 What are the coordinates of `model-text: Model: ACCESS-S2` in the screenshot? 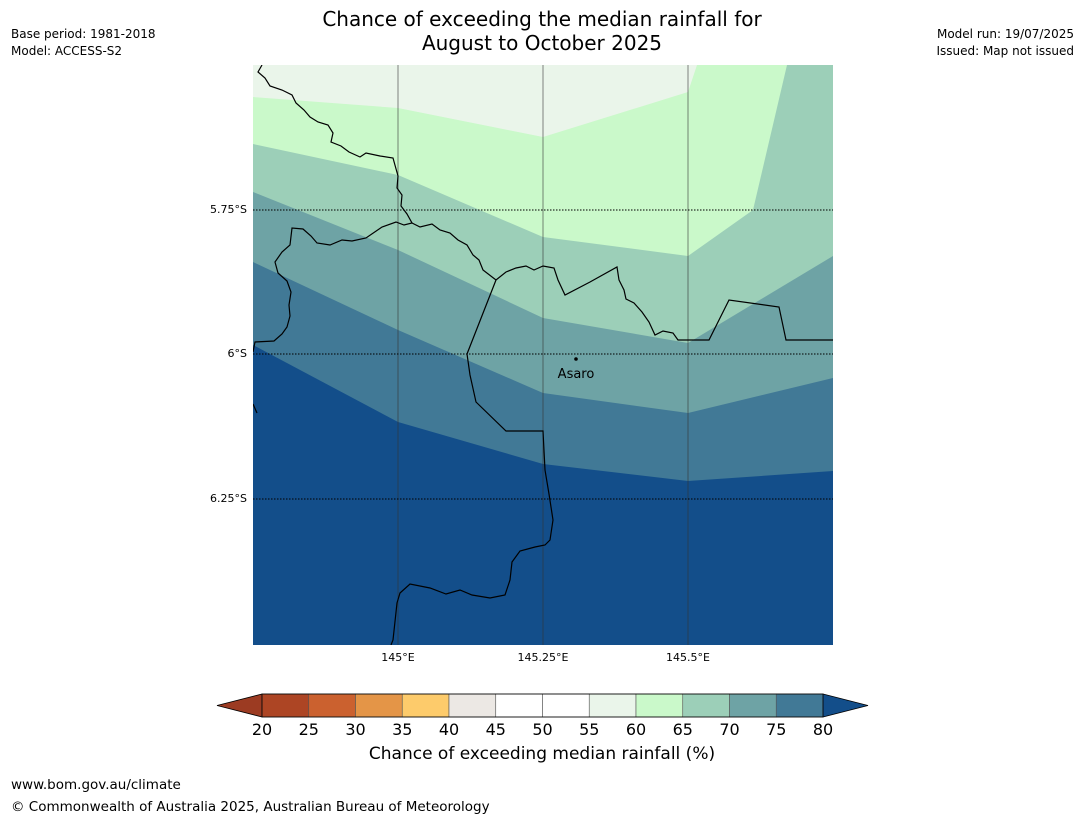 It's located at (67, 51).